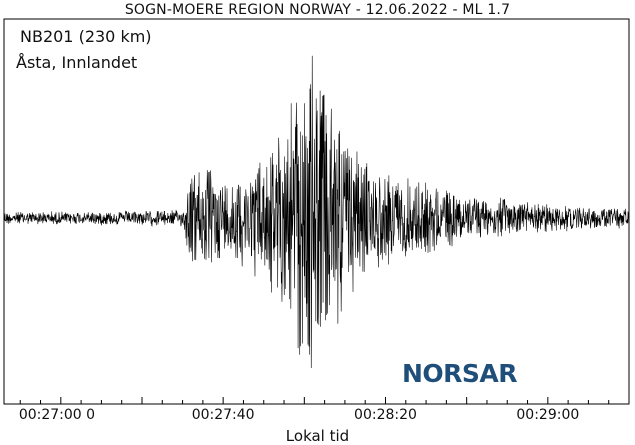 Image resolution: width=635 pixels, height=445 pixels. Describe the element at coordinates (223, 415) in the screenshot. I see `x-tick-label: 00:27:40` at that location.